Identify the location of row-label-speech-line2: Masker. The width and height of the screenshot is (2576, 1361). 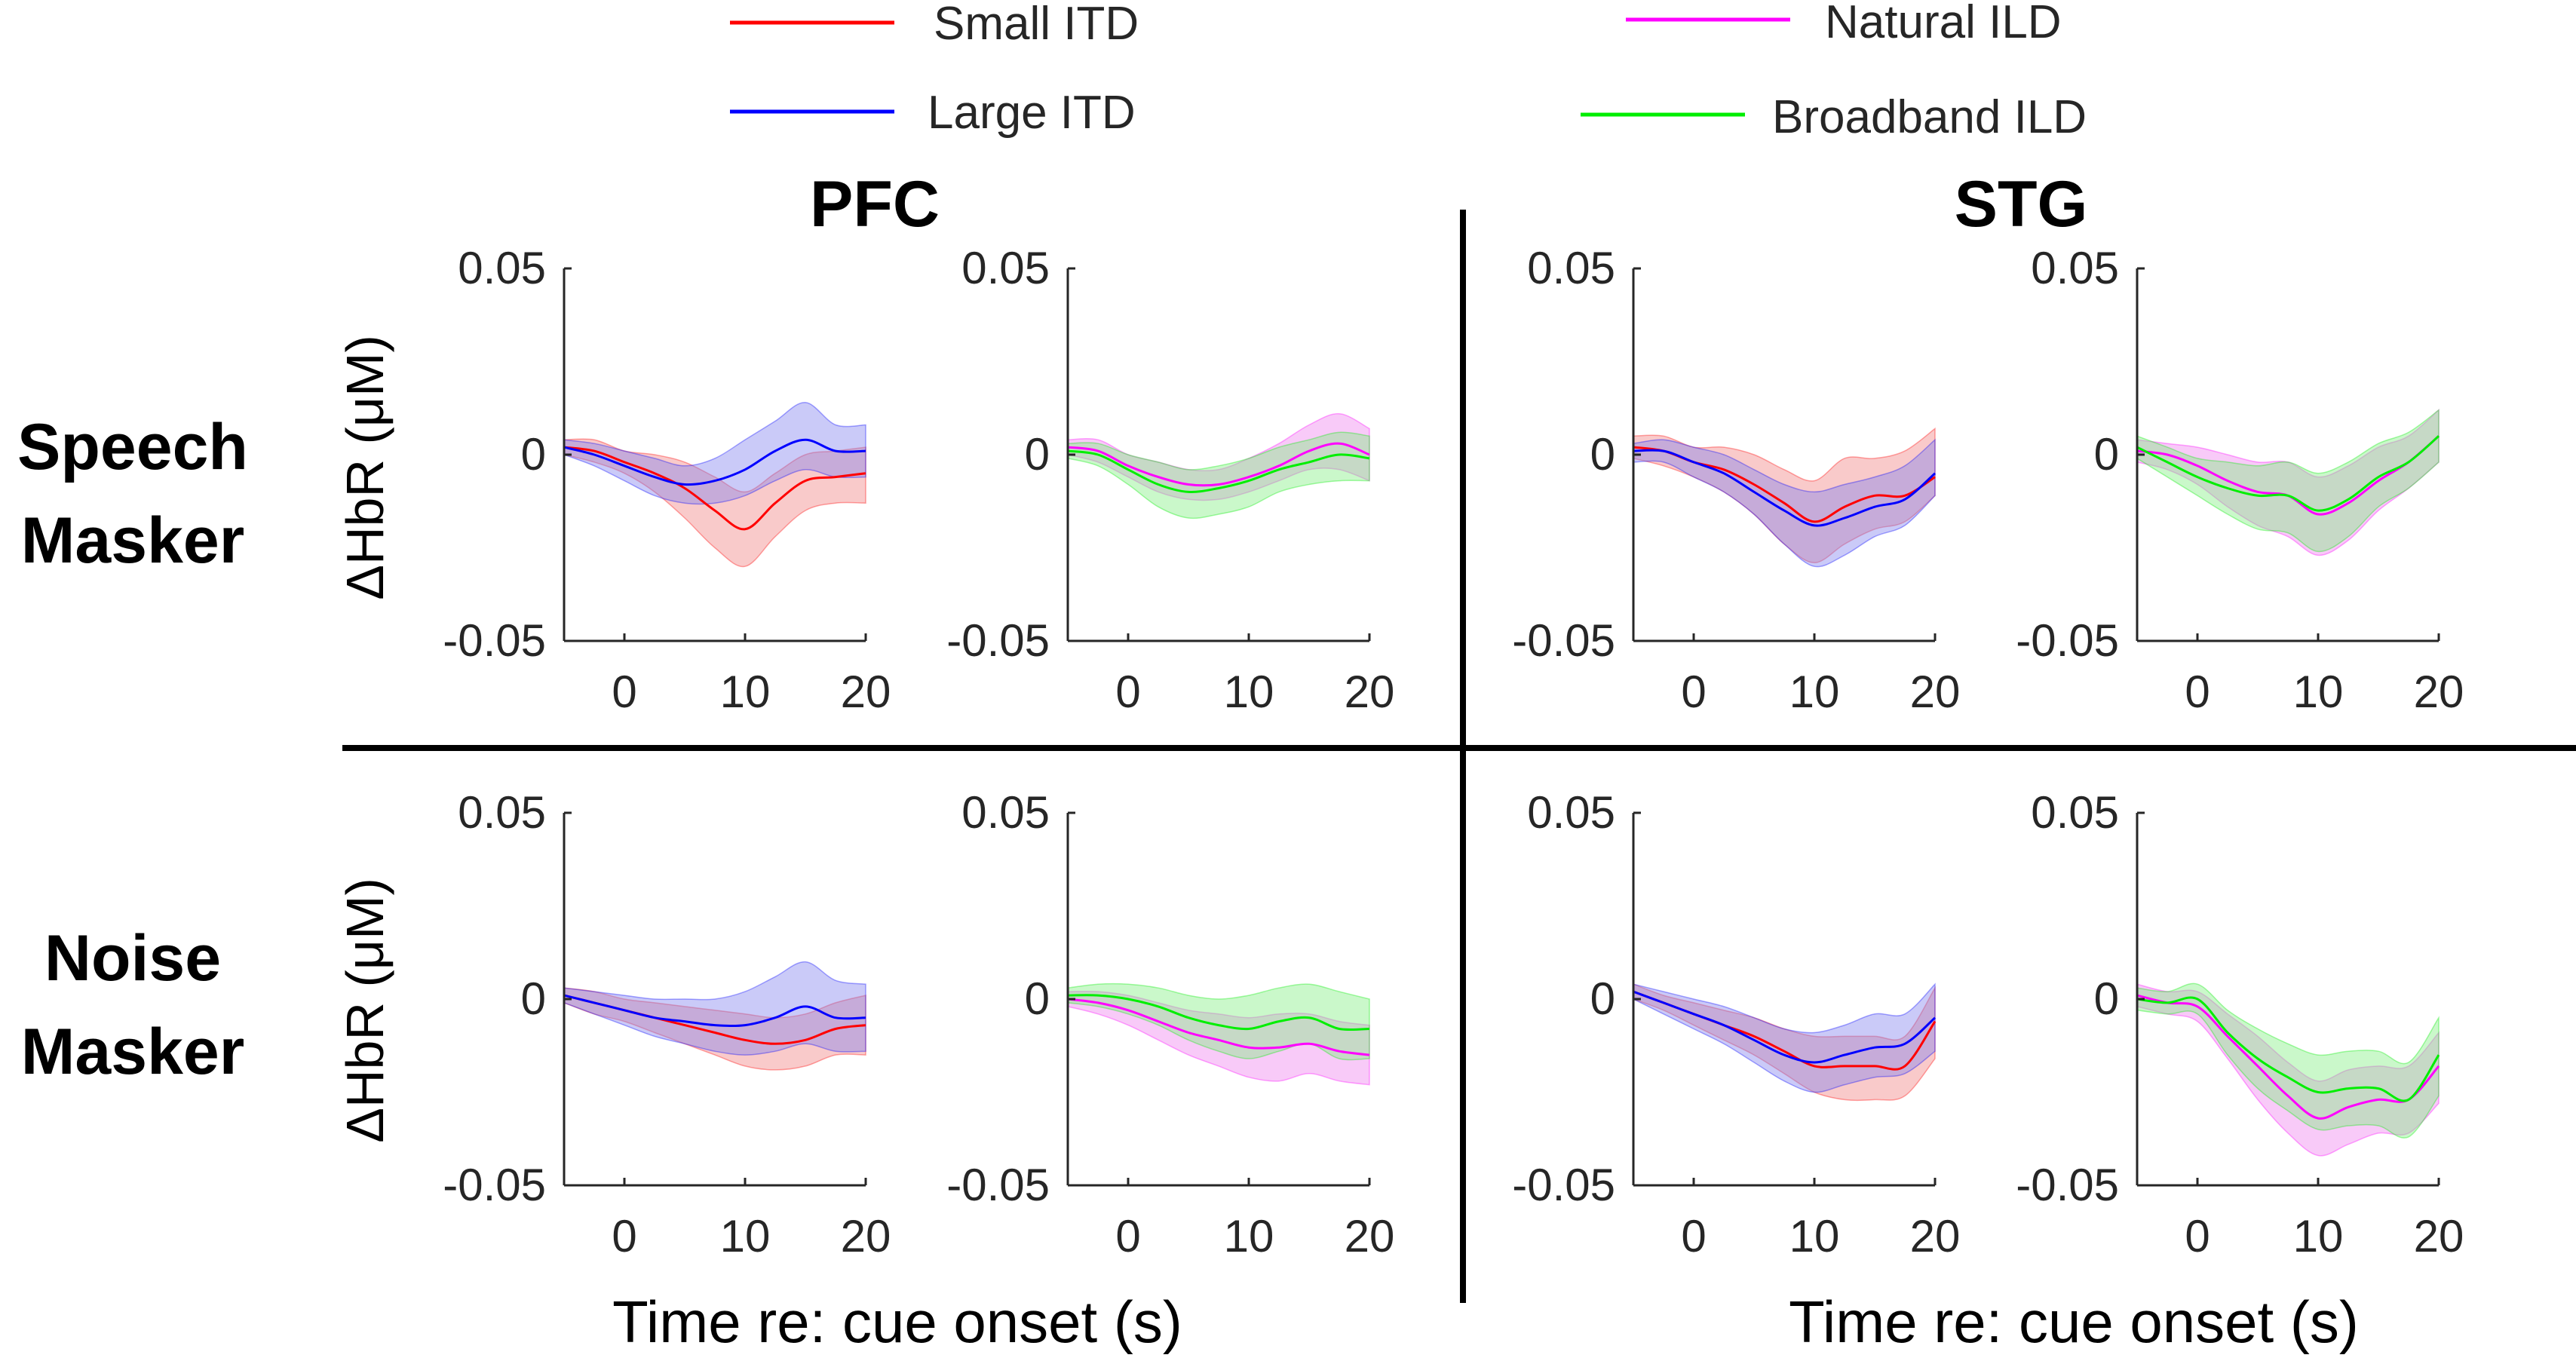
(132, 540).